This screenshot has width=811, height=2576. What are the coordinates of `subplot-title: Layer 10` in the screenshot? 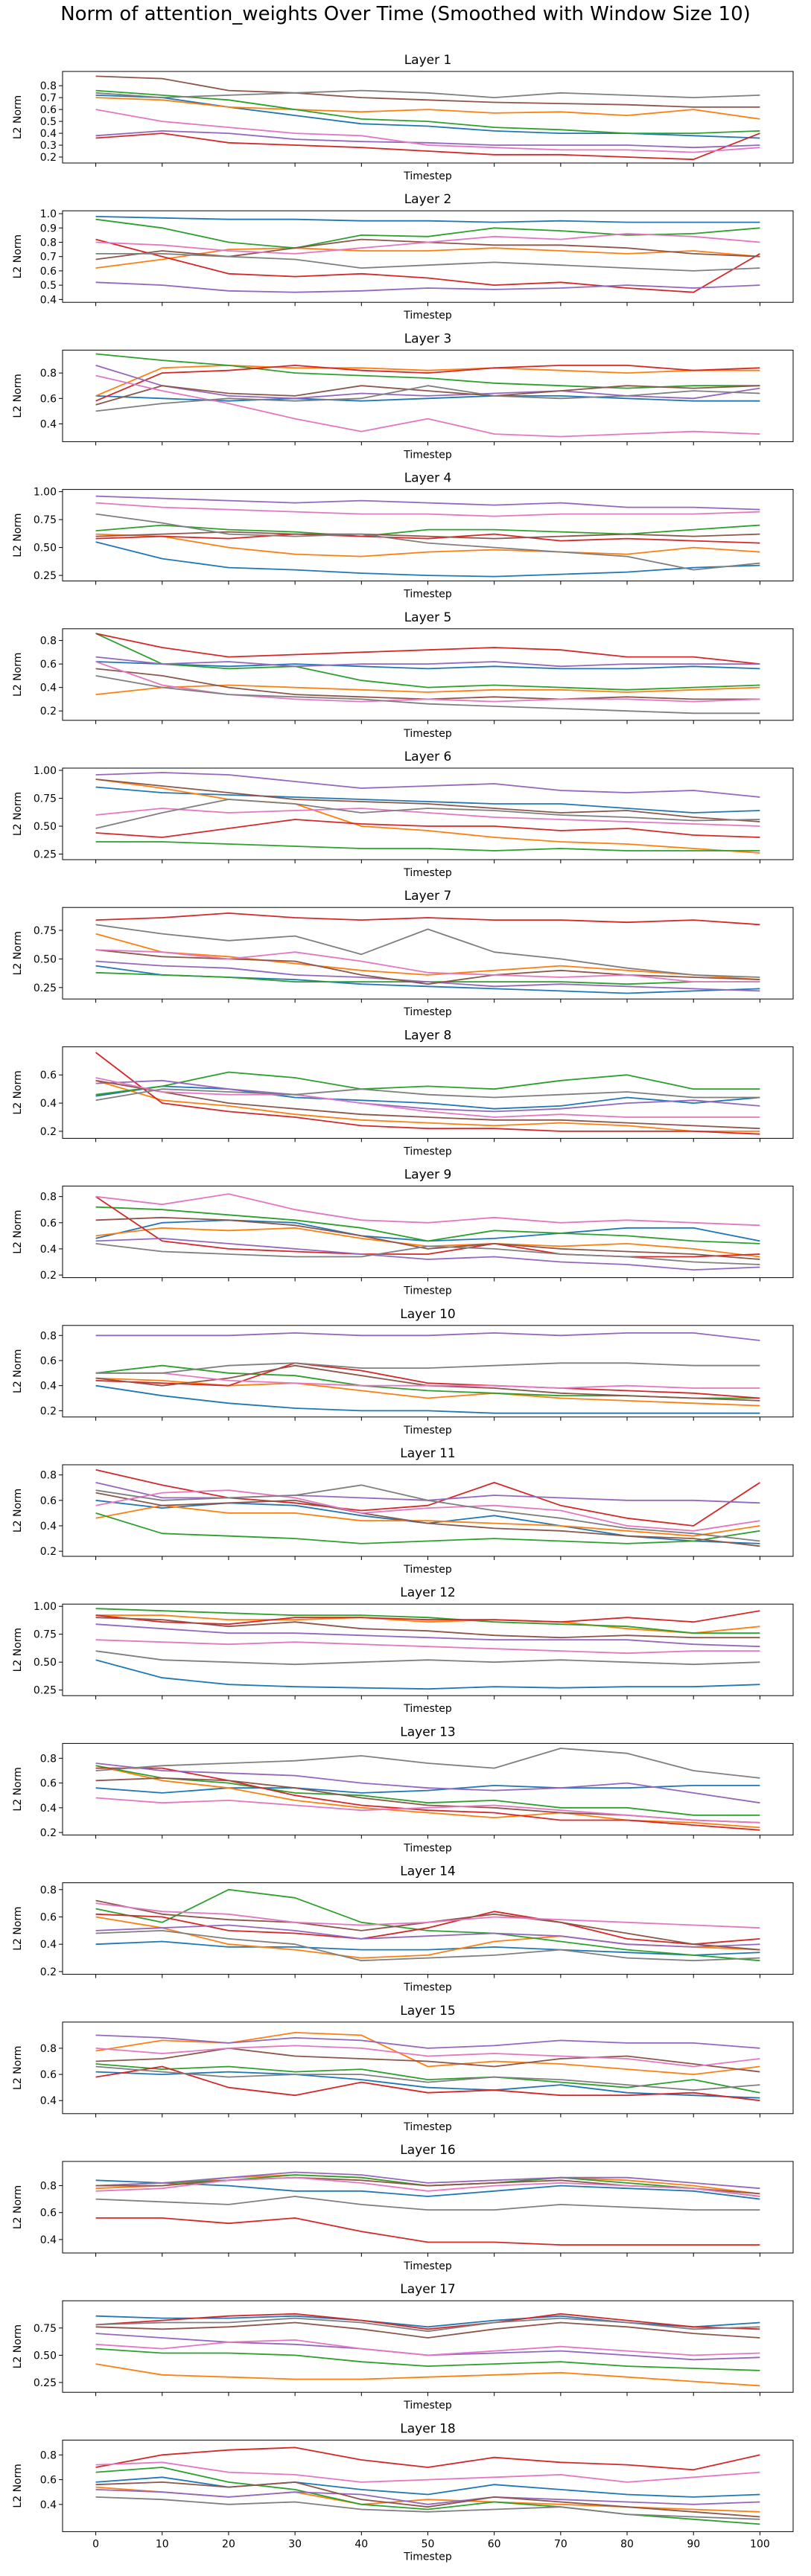 It's located at (427, 1314).